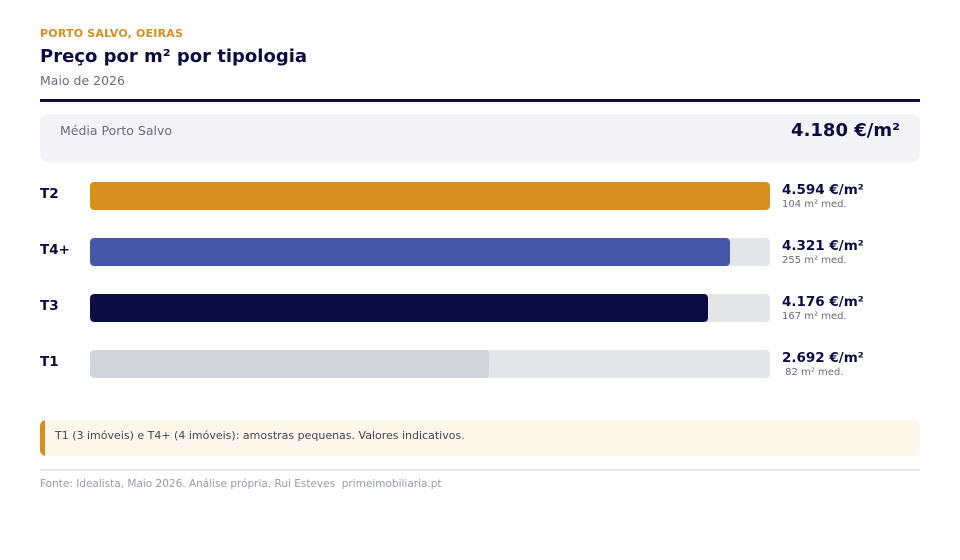 This screenshot has height=560, width=960. I want to click on value-label: 4.321 €/m², so click(823, 246).